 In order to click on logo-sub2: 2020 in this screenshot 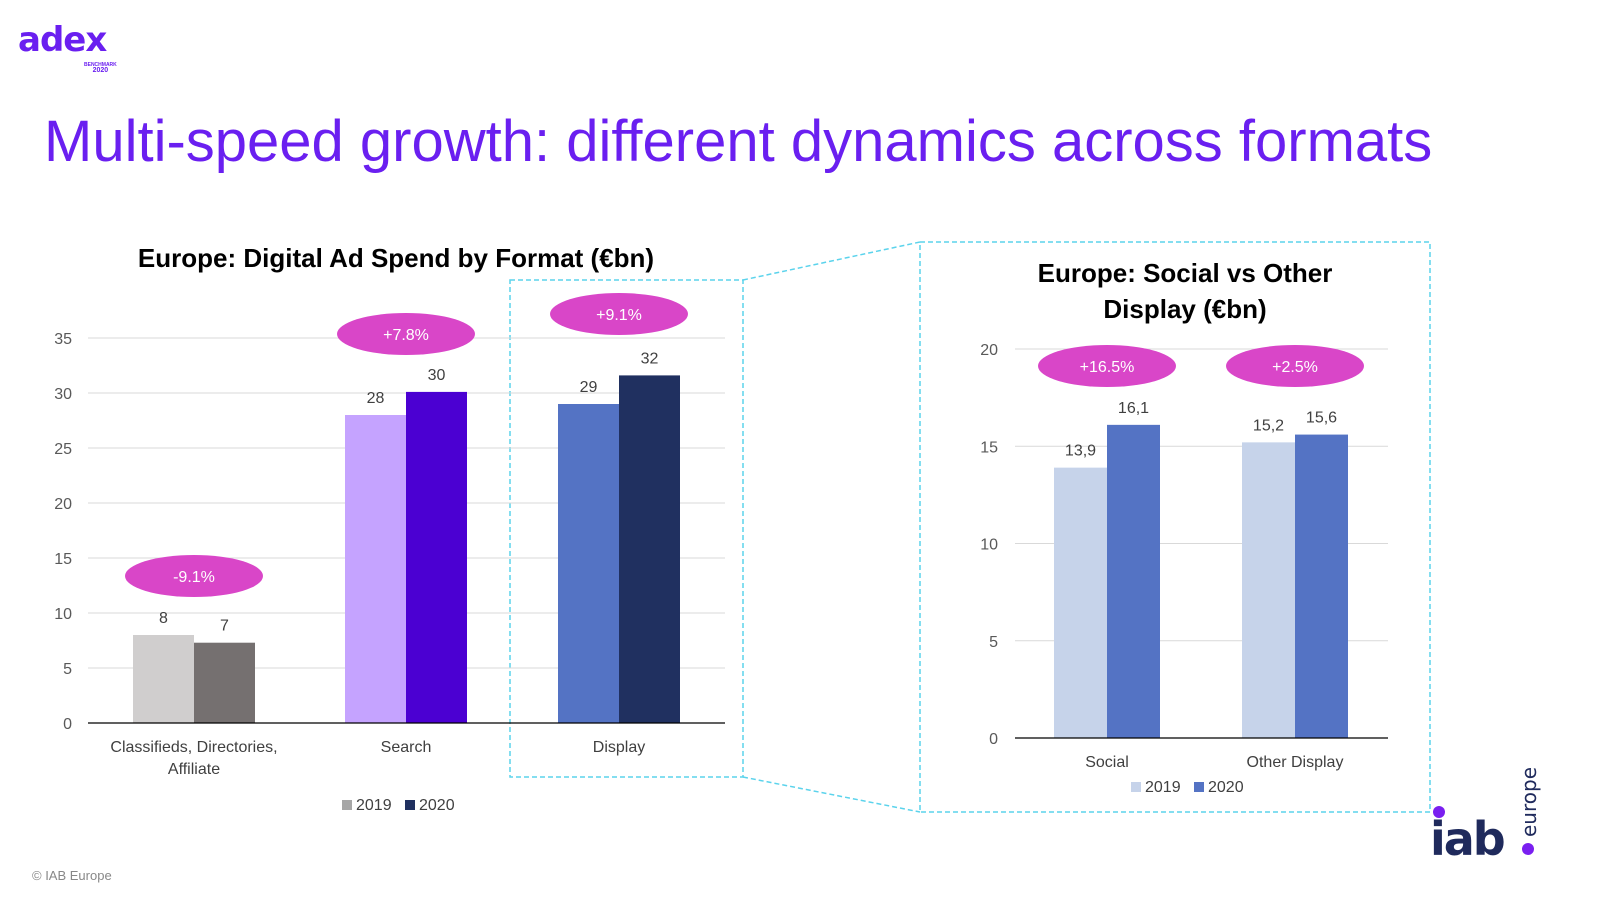, I will do `click(100, 70)`.